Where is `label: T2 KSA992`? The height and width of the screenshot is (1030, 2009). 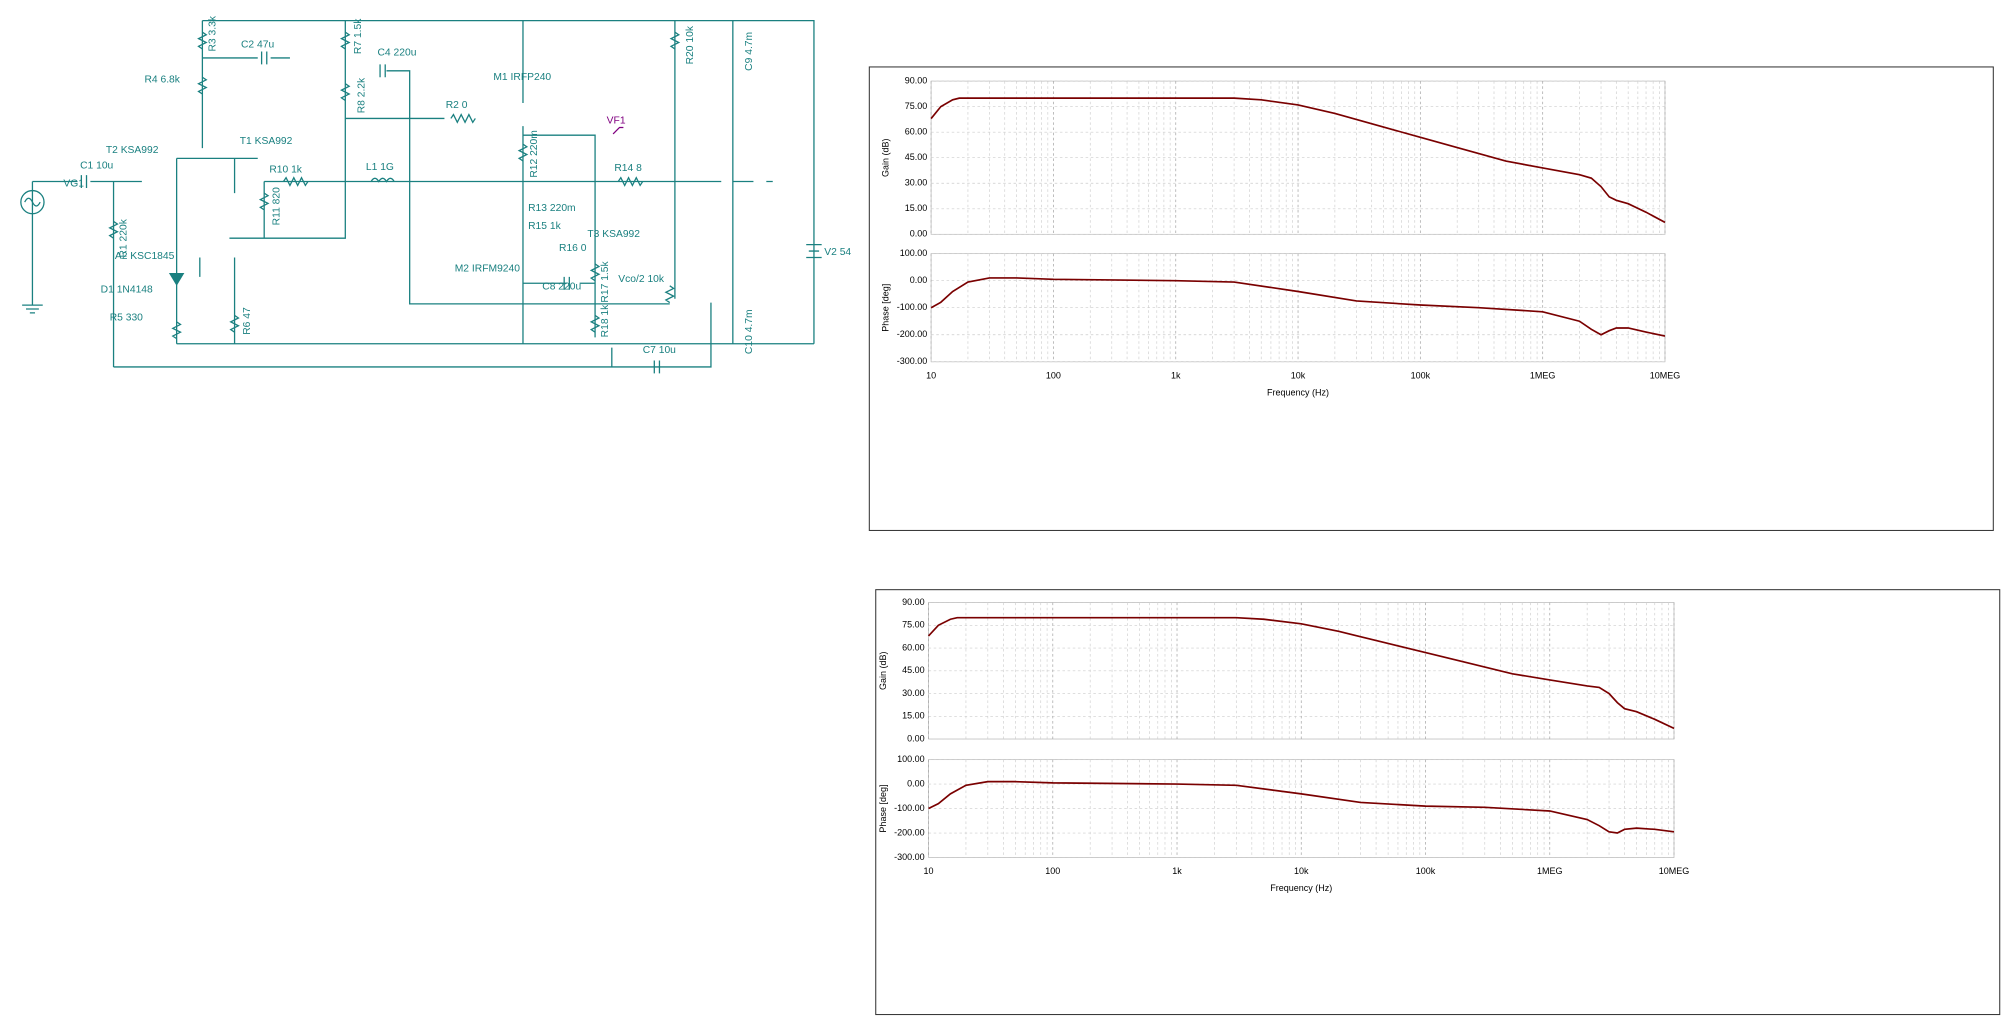 label: T2 KSA992 is located at coordinates (132, 150).